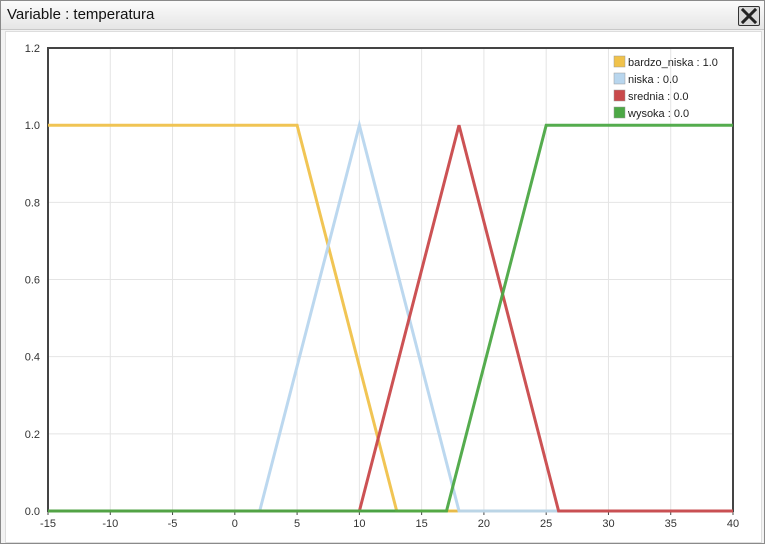 This screenshot has height=547, width=765. What do you see at coordinates (382, 15) in the screenshot?
I see `window-titlebar: Variable : temperatura` at bounding box center [382, 15].